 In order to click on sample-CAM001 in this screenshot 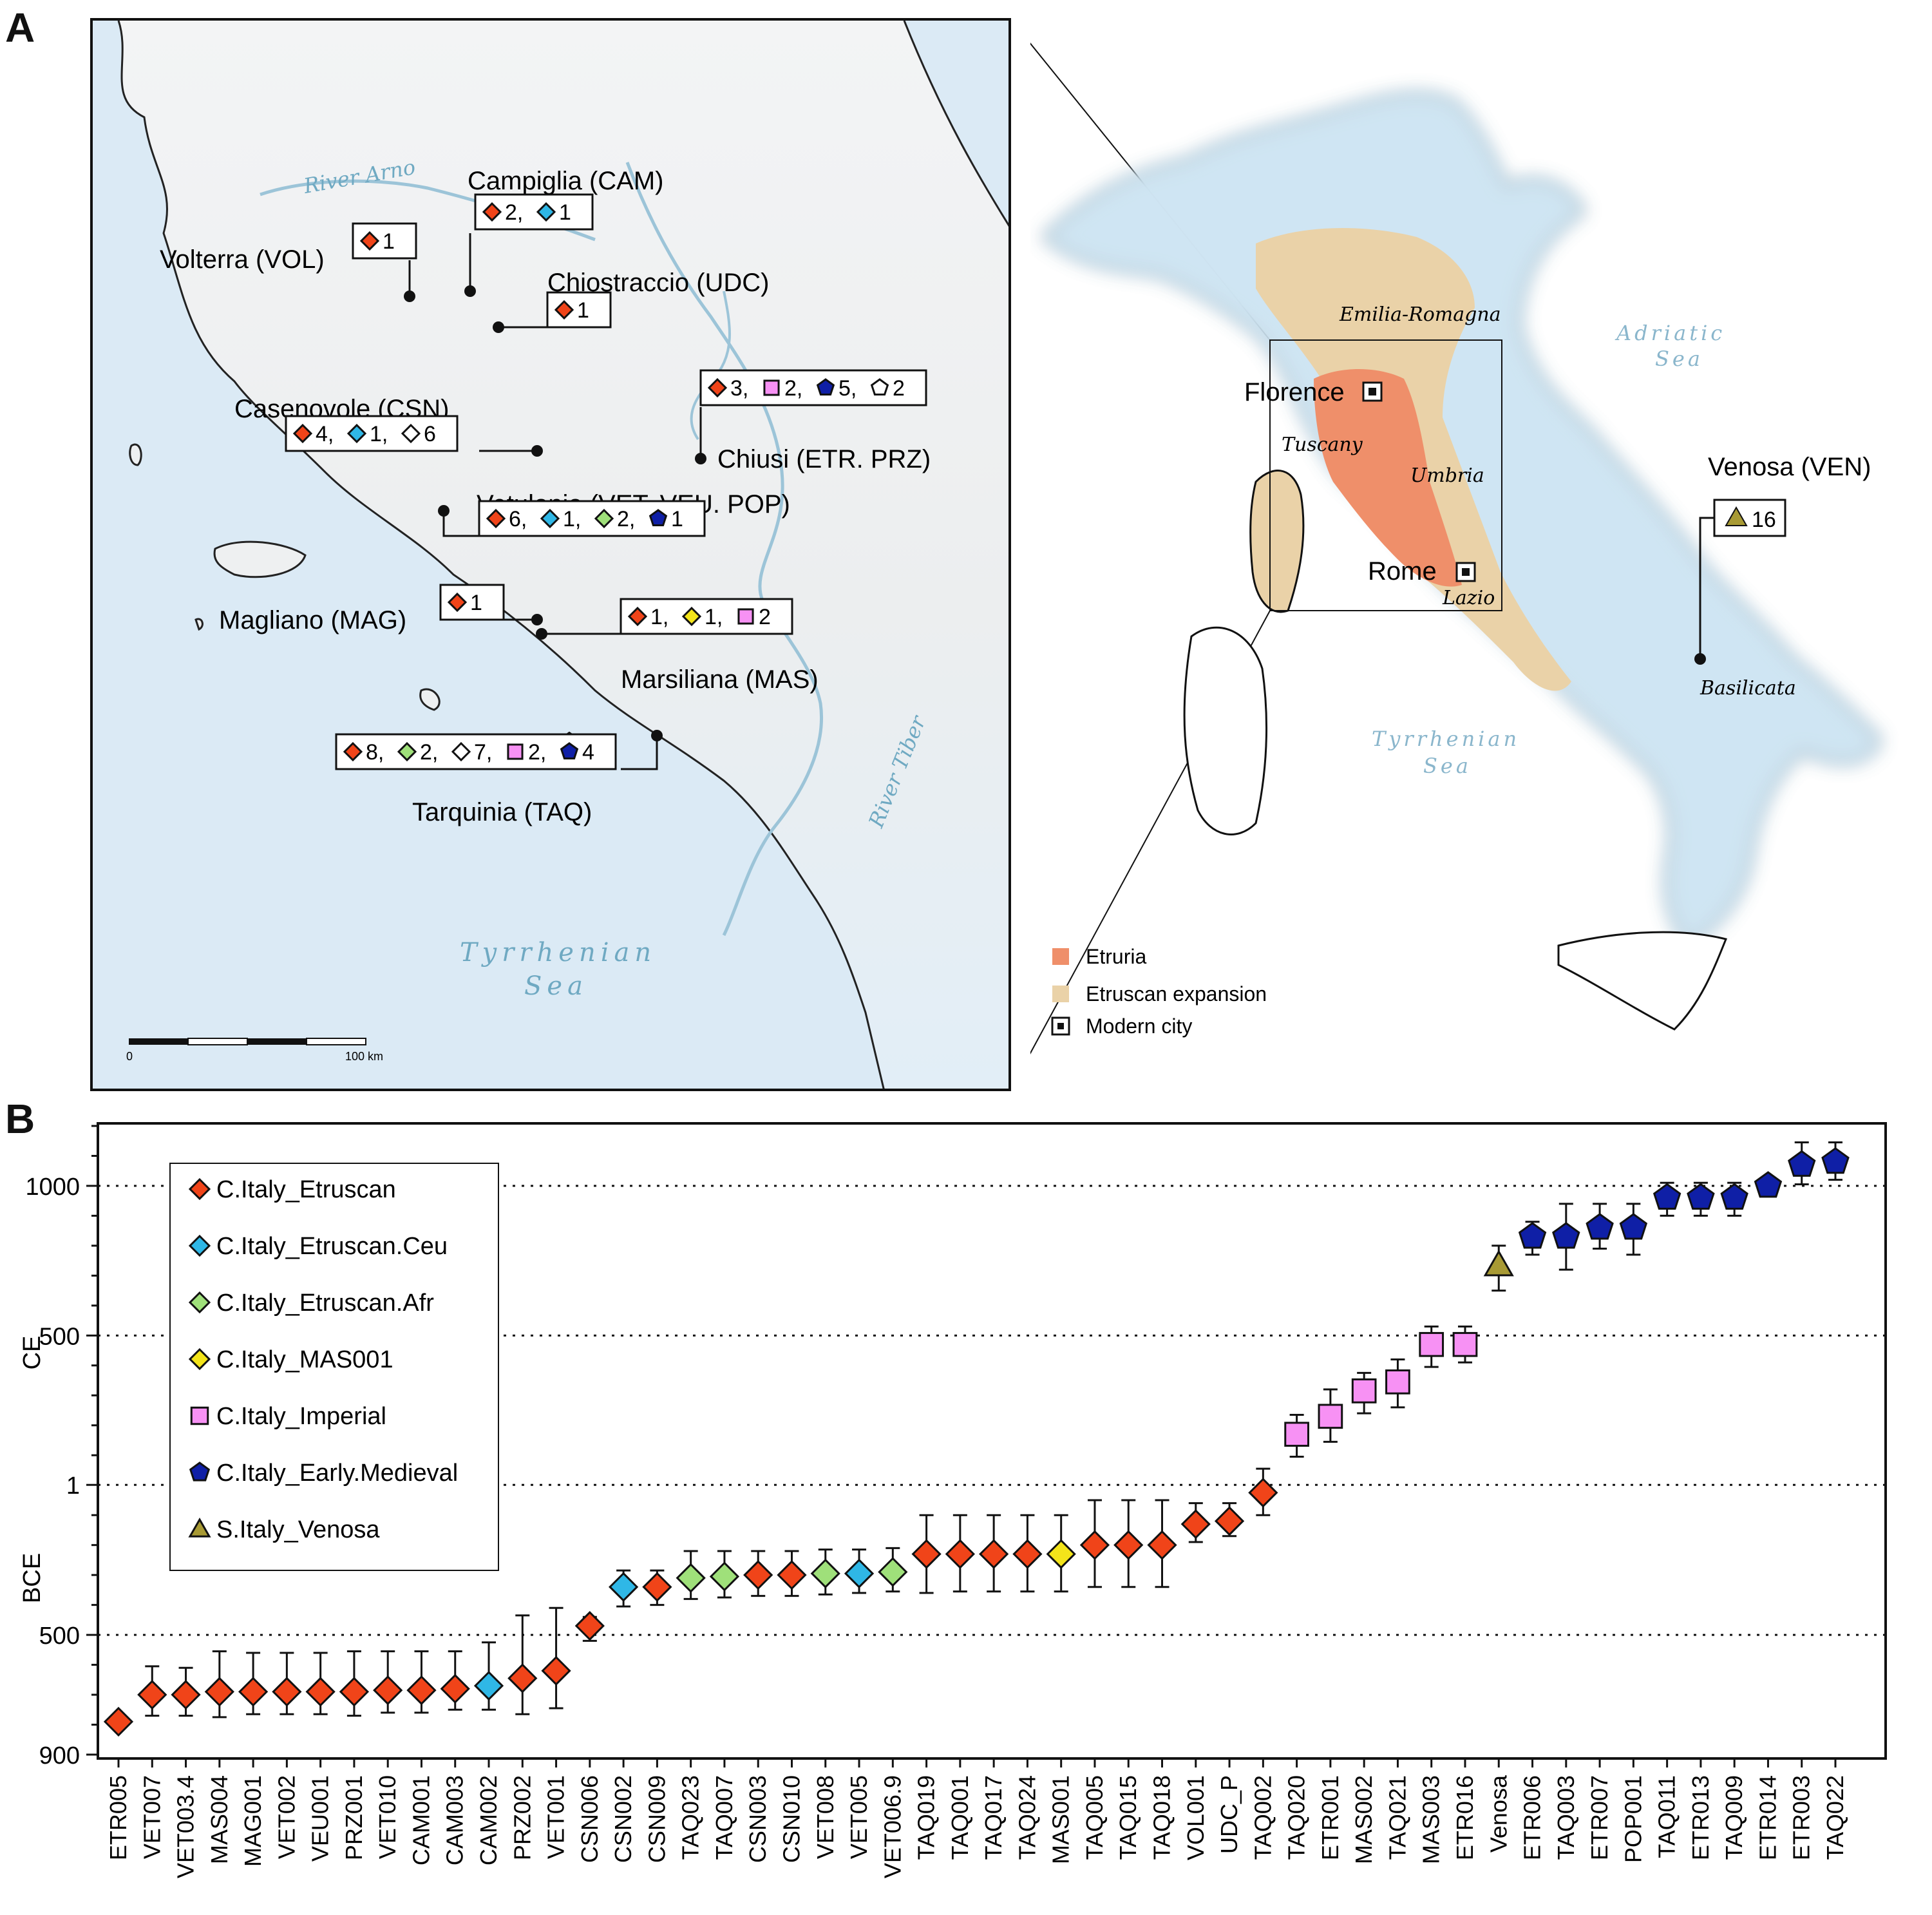, I will do `click(421, 1682)`.